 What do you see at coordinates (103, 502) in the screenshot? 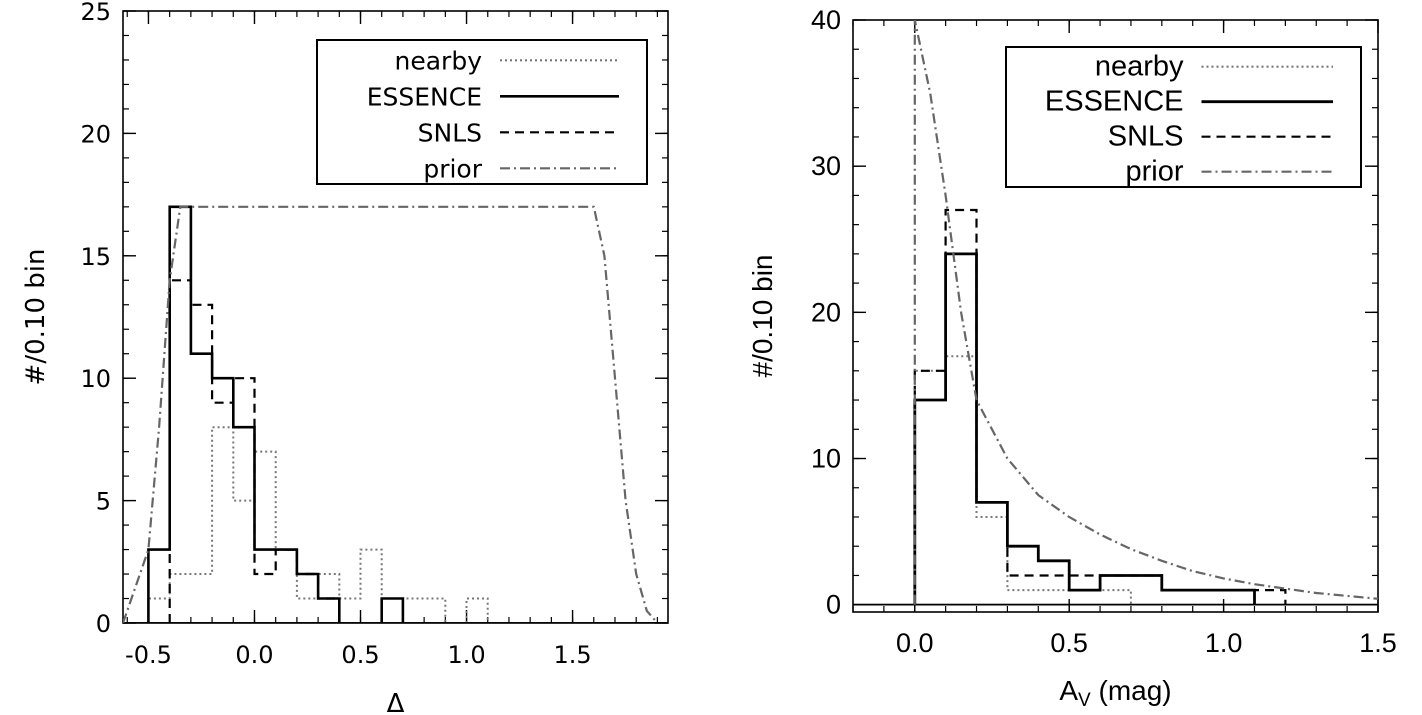
I see `y-tick-label: 5` at bounding box center [103, 502].